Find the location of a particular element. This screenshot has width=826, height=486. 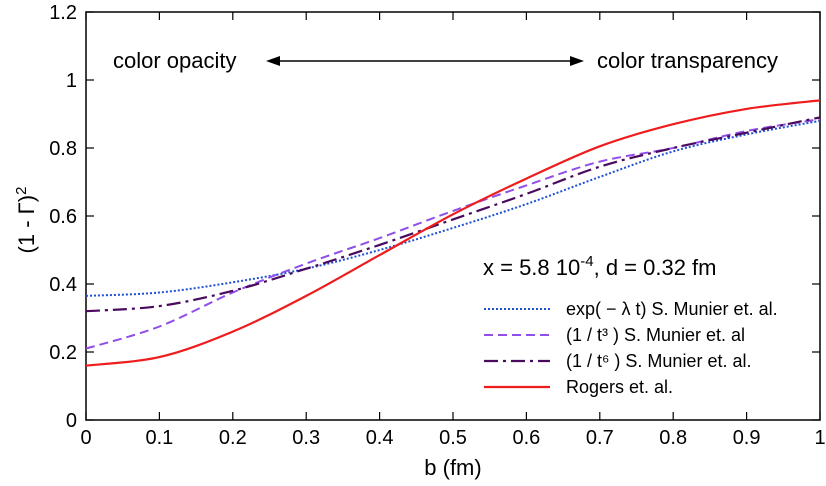

legend-label-2: (1 / t³ ) S. Munier et. al is located at coordinates (655, 335).